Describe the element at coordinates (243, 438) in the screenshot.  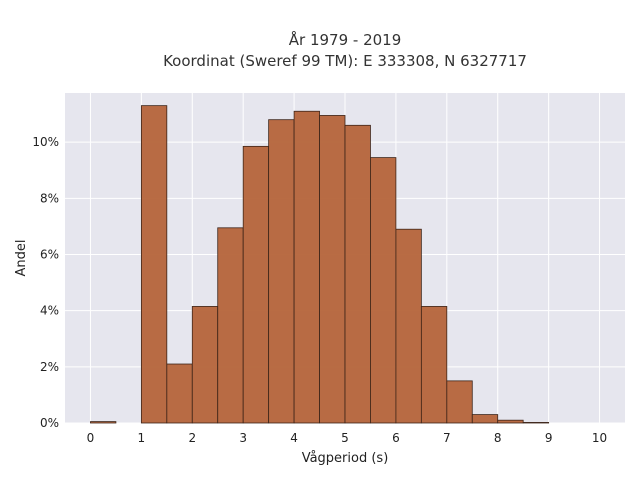
I see `x-tick-label: 3` at that location.